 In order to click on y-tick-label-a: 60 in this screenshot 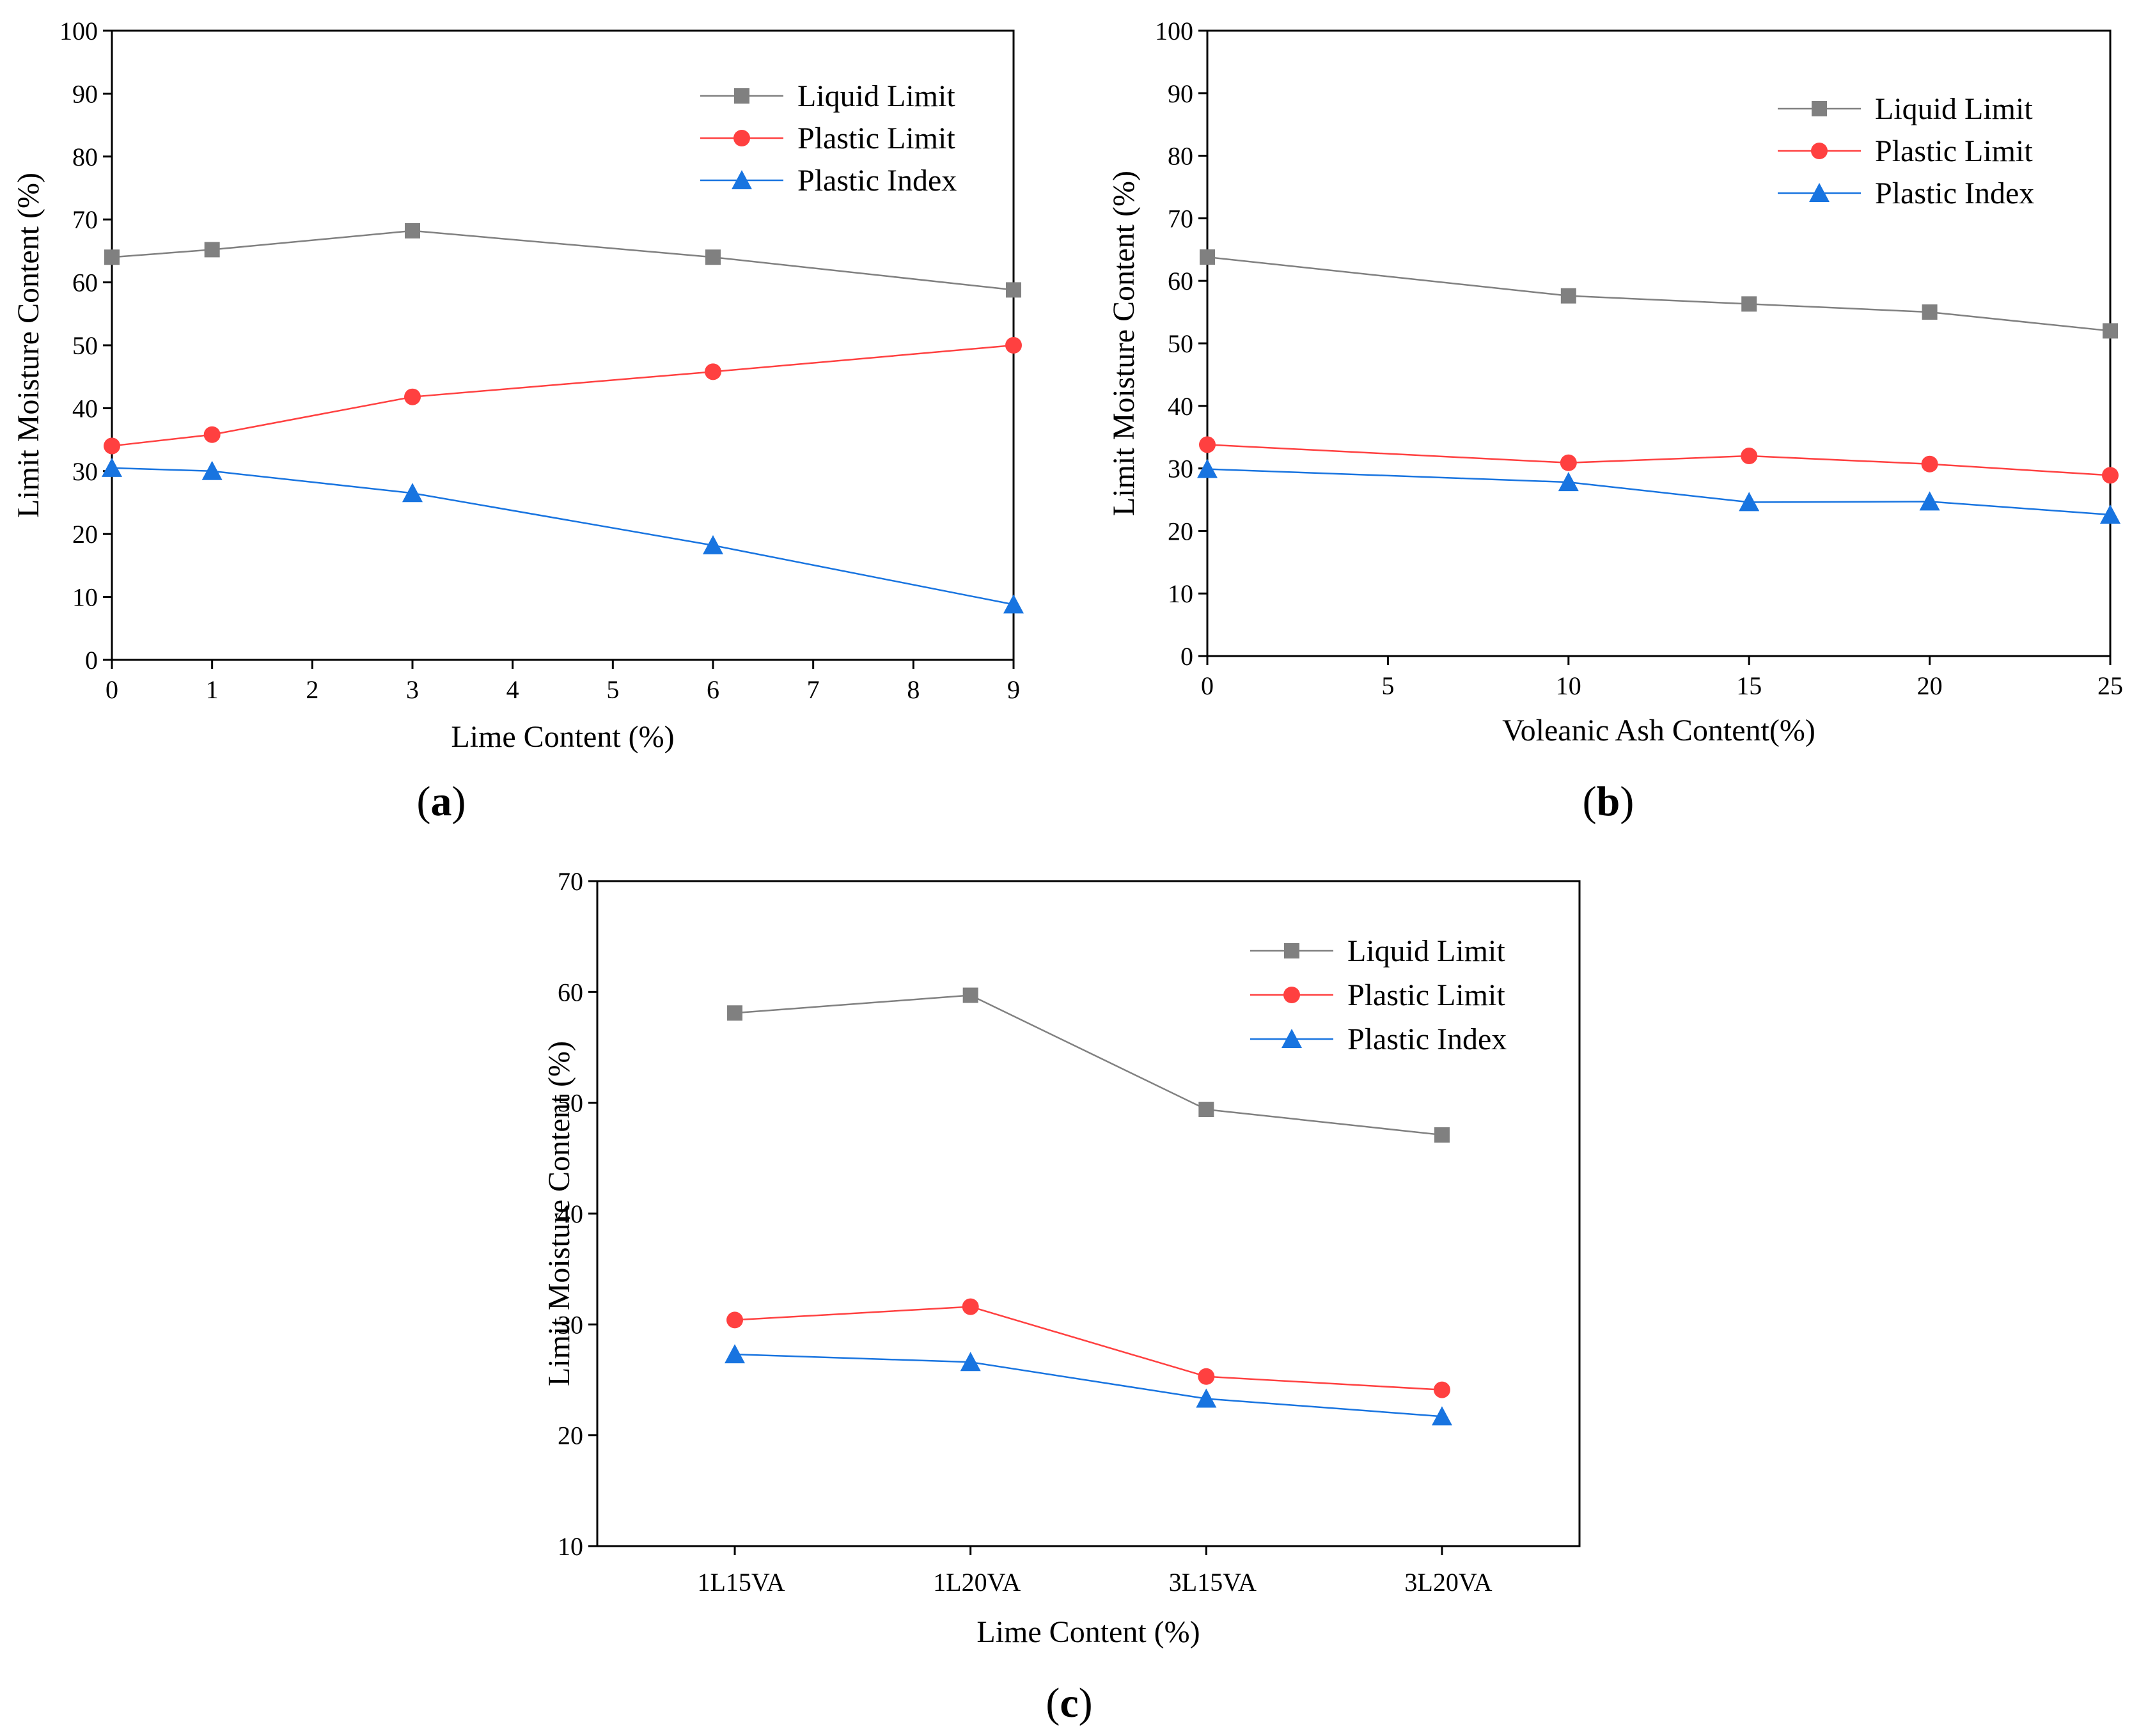, I will do `click(85, 283)`.